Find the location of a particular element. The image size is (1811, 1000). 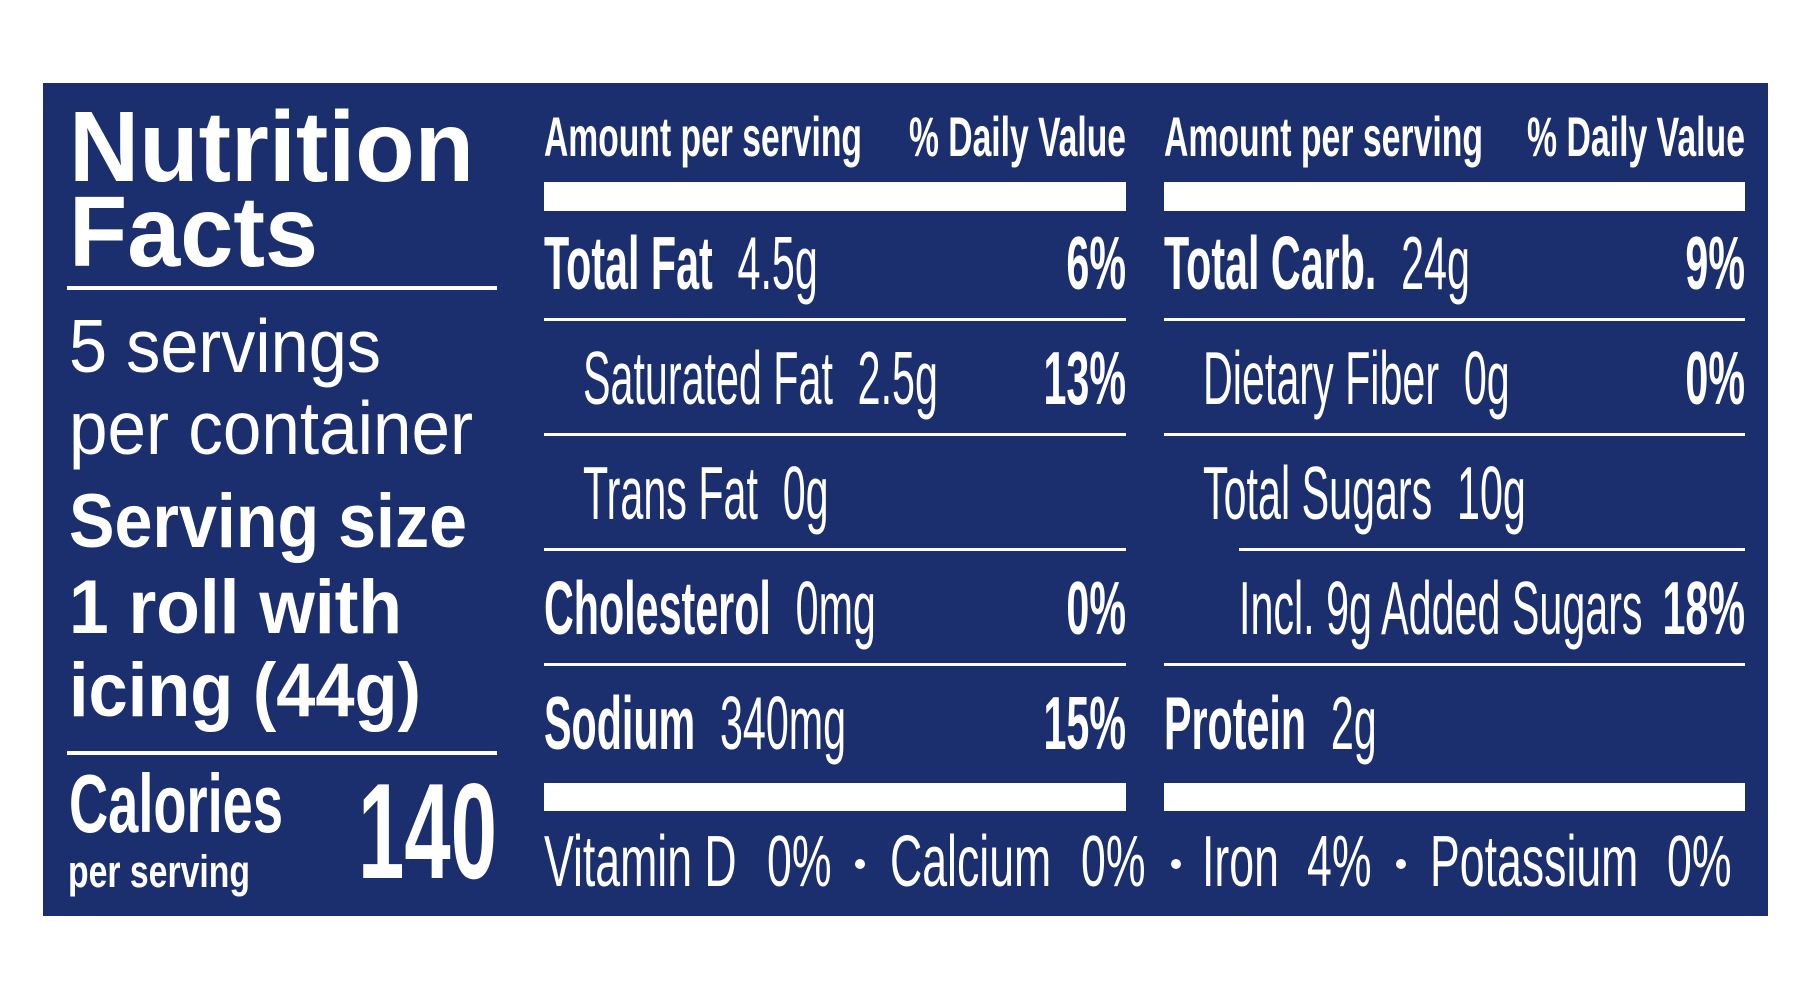

nutrient-row: Dietary Fiber 0g is located at coordinates (1356, 378).